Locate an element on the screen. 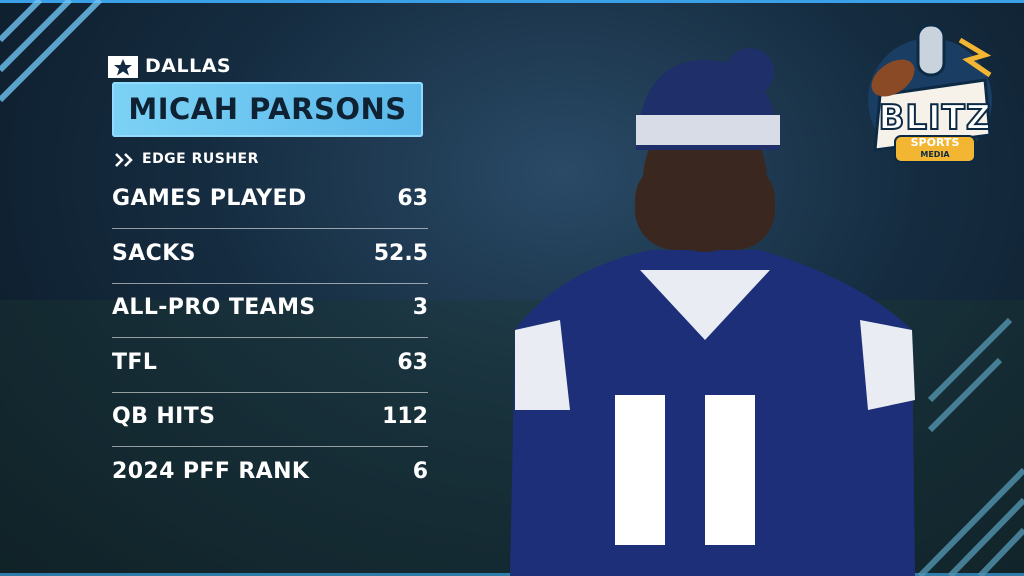  logo-line2: MEDIA is located at coordinates (935, 154).